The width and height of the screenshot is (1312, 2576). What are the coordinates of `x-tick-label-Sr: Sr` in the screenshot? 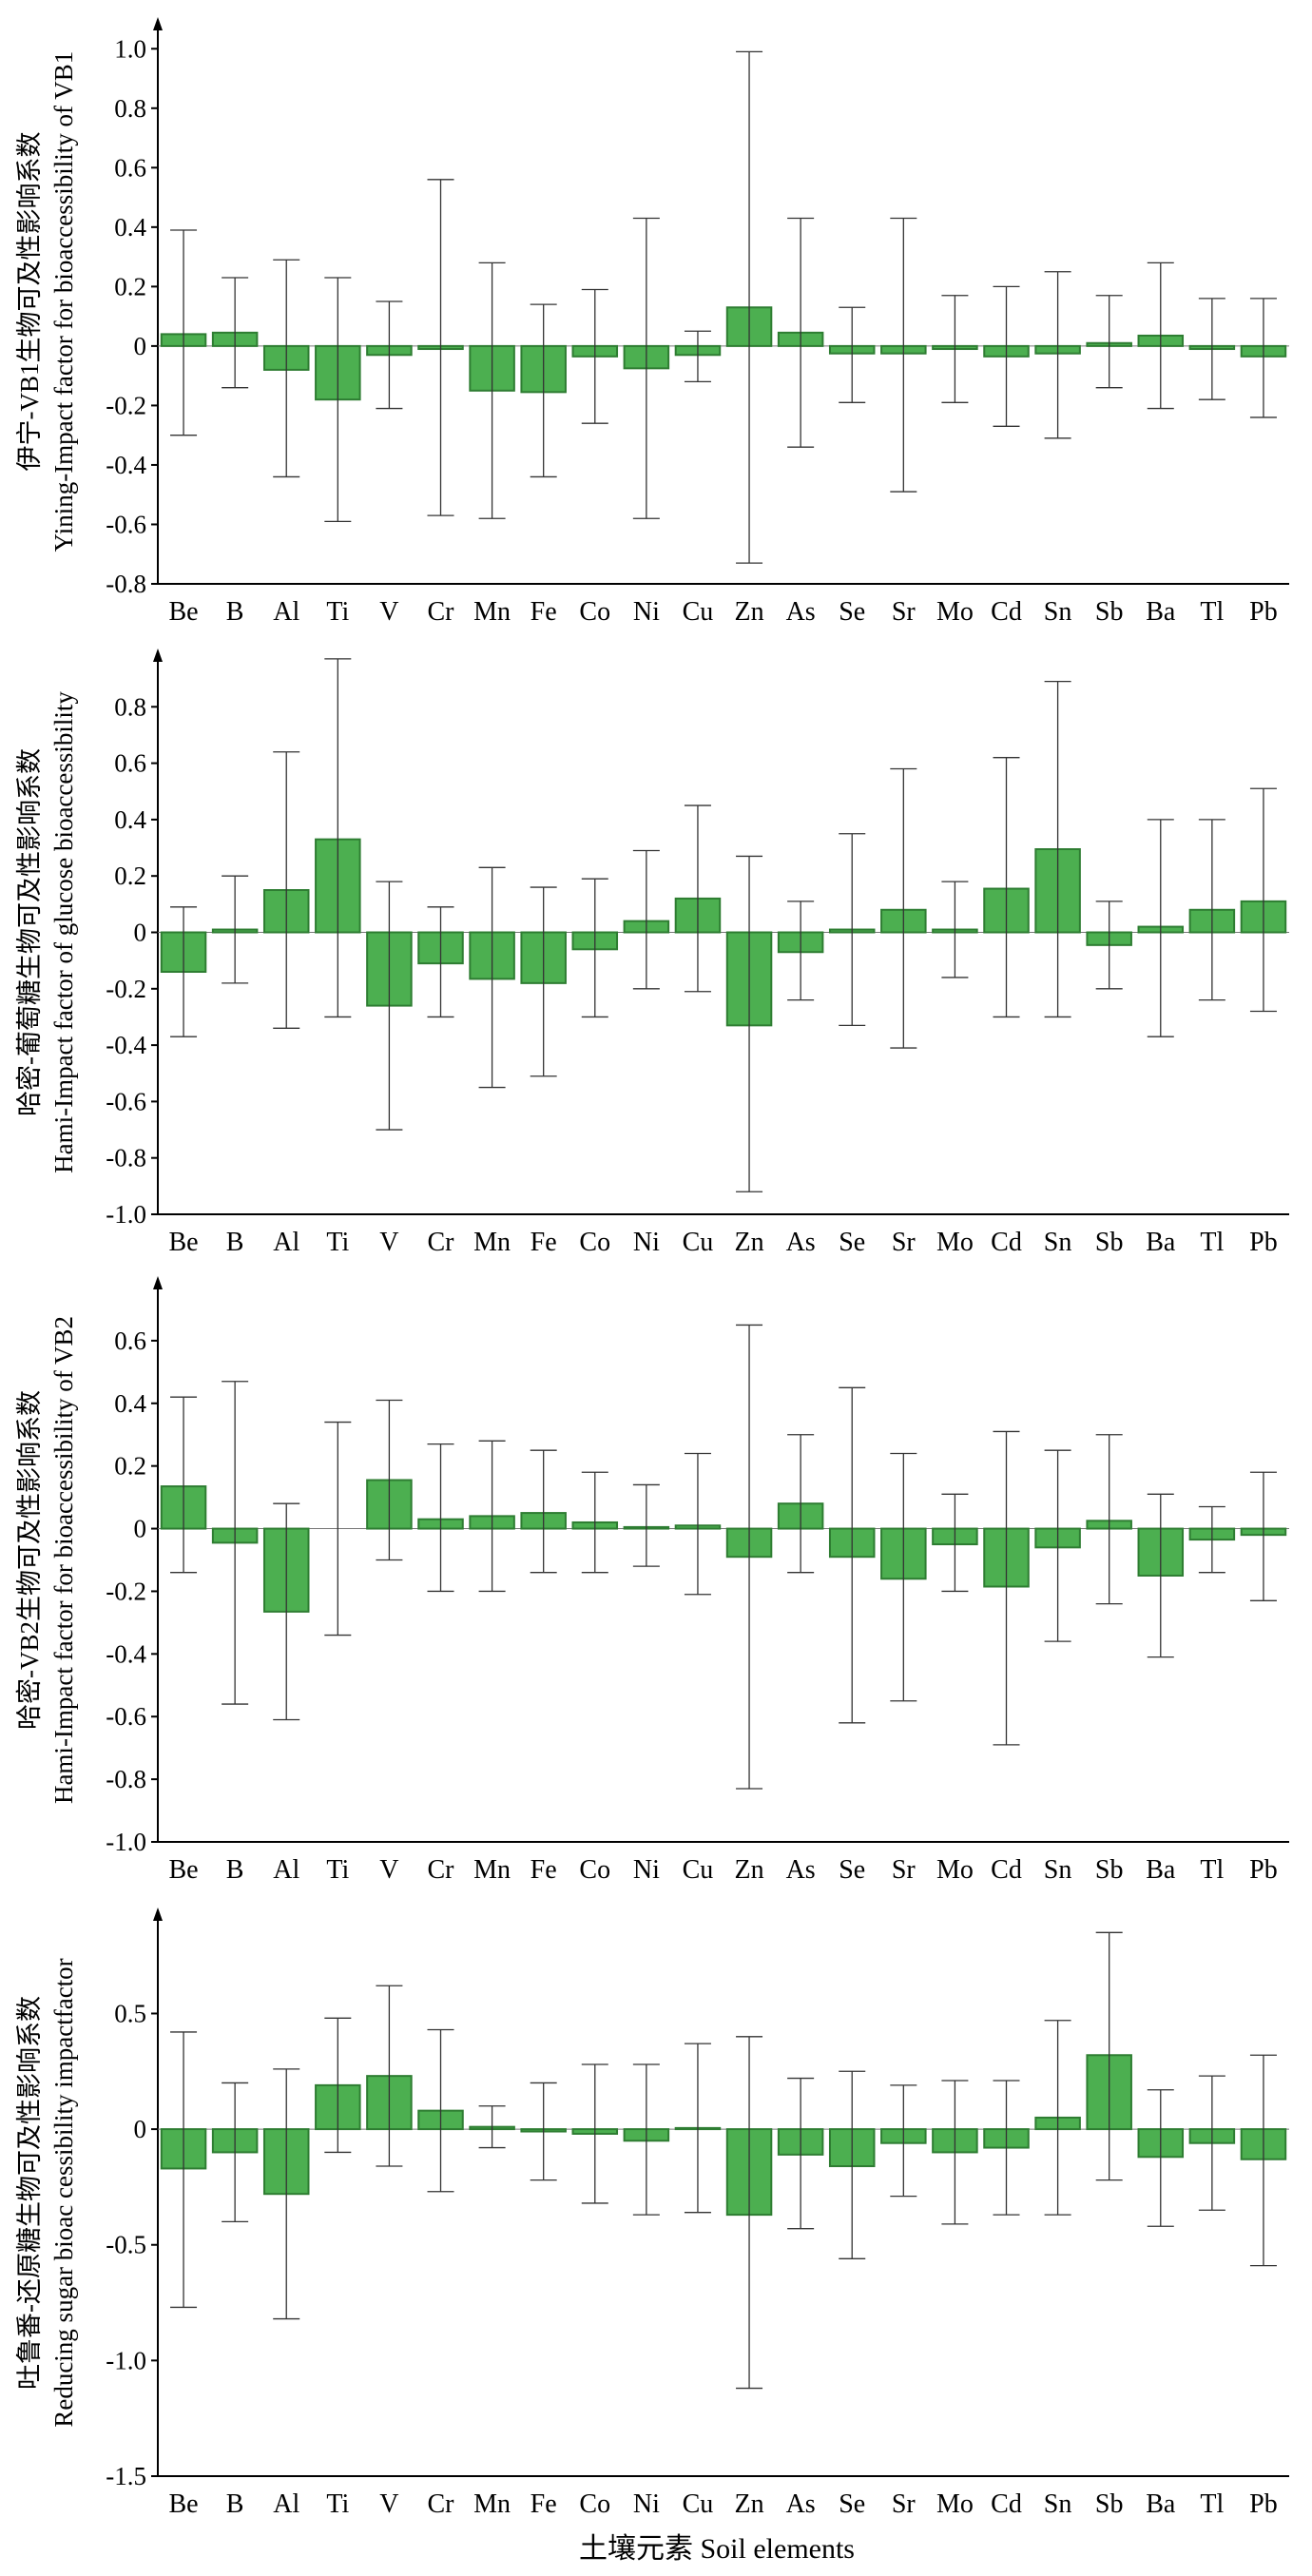 It's located at (904, 612).